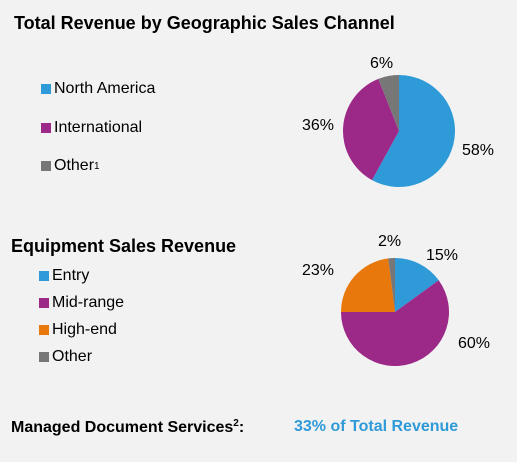 This screenshot has height=462, width=517. I want to click on pie1-slice-north-america, so click(413, 131).